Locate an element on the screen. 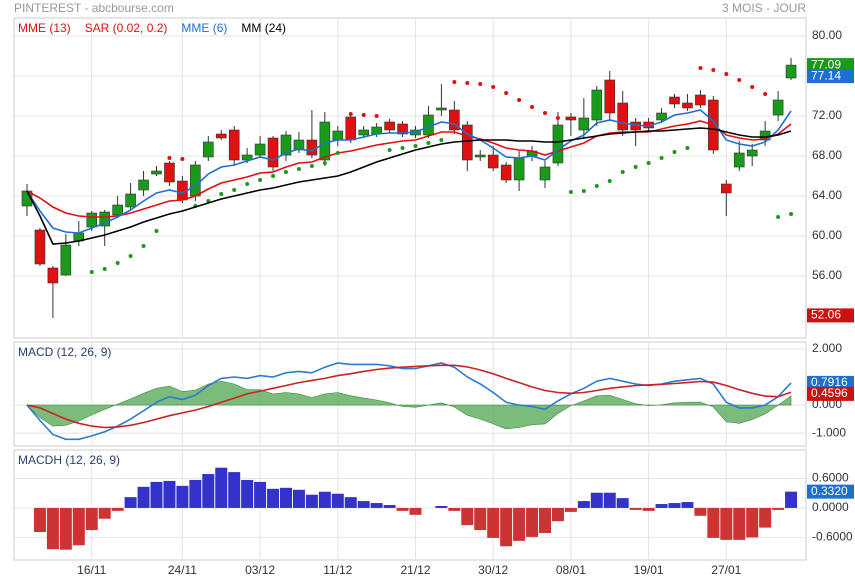  price-tag-label: 0.7916 is located at coordinates (829, 382).